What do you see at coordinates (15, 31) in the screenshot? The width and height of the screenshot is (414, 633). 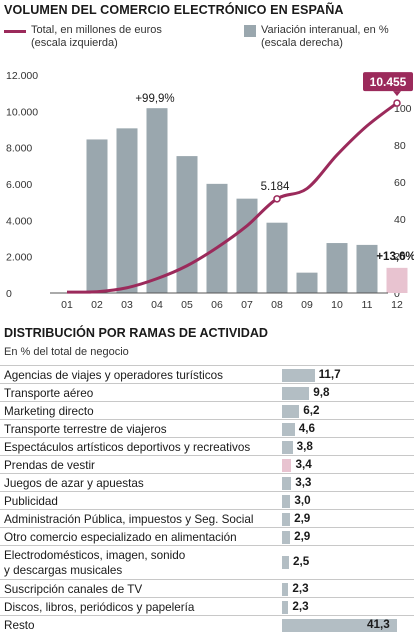 I see `legend-line-swatch` at bounding box center [15, 31].